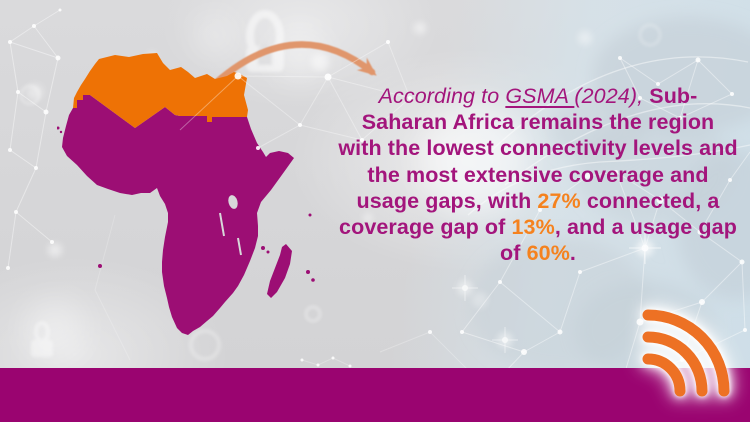  I want to click on quote-segment: , and a usage gap, so click(645, 227).